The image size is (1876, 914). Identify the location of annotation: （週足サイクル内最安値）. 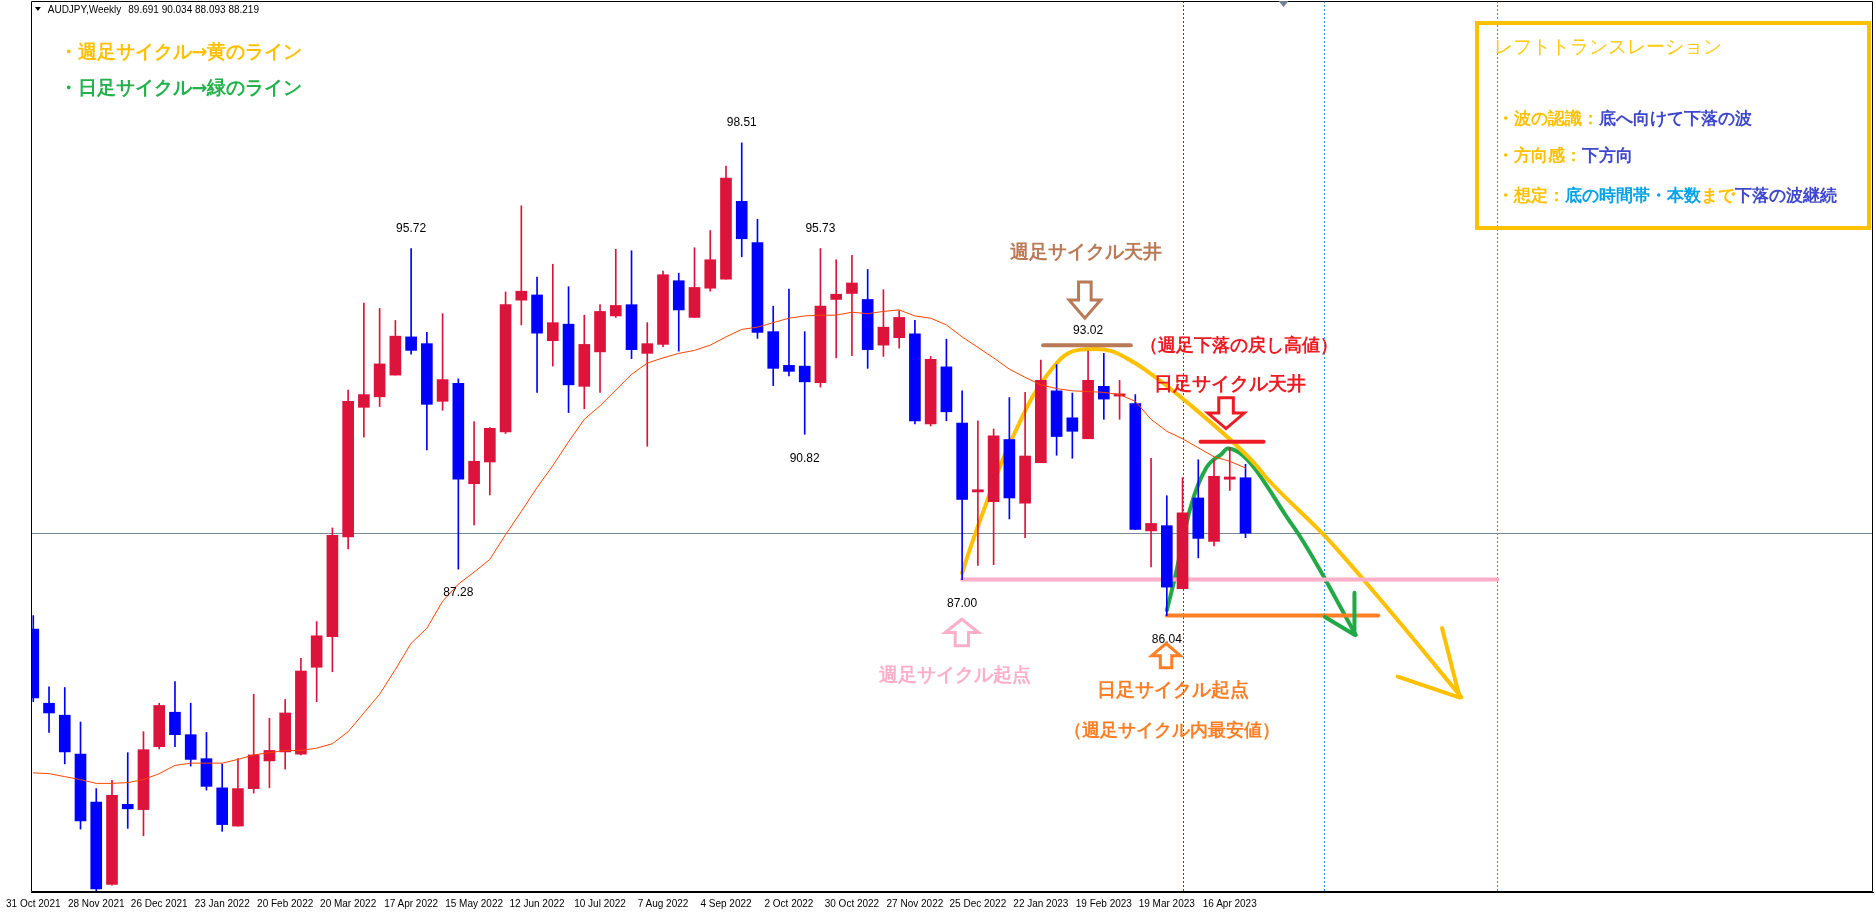
(1172, 729).